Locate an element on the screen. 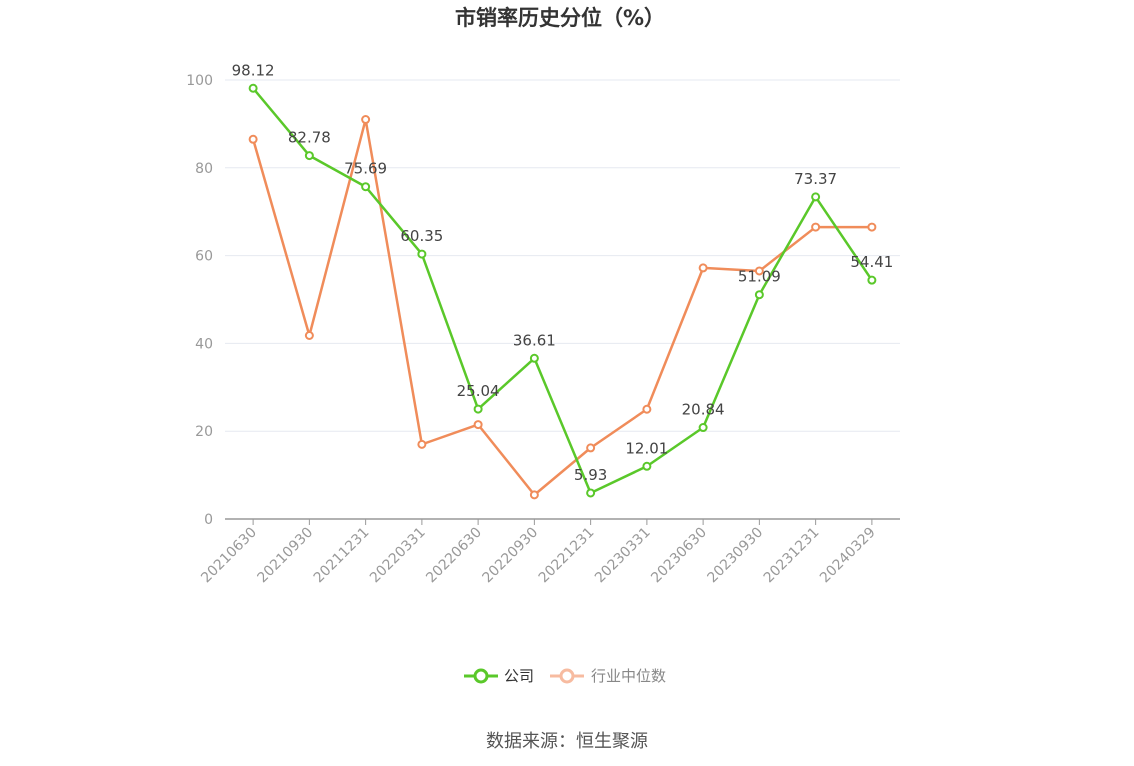  legend-item-industry-median: 行业中位数 is located at coordinates (608, 676).